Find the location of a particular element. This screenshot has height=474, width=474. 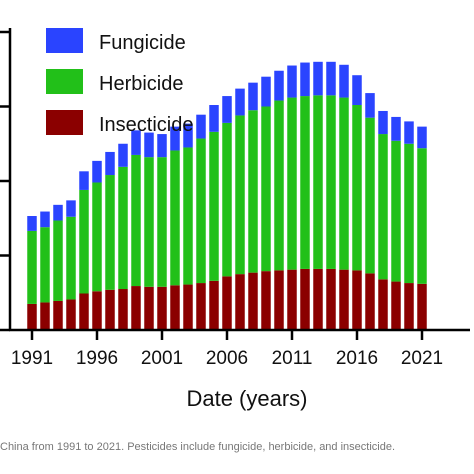

bar-fungicide-2006 is located at coordinates (227, 109).